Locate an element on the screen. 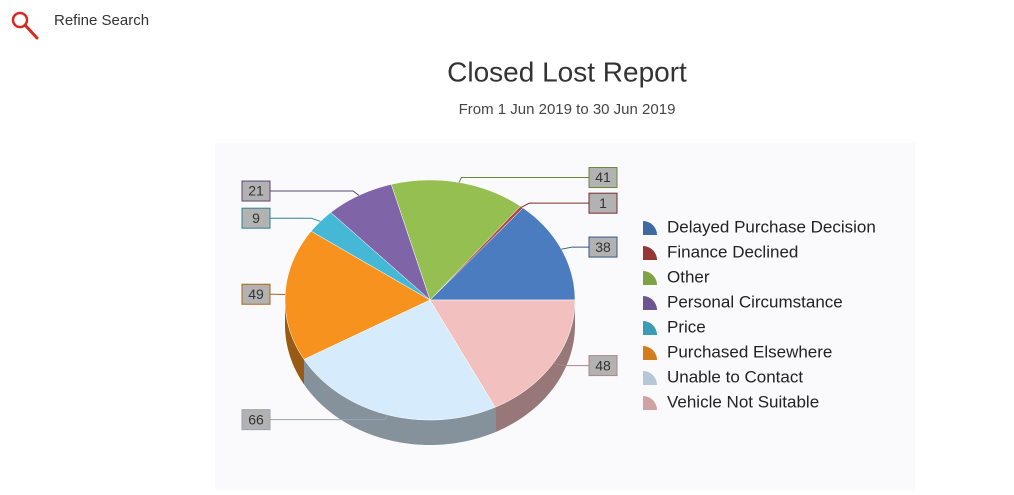 This screenshot has width=1014, height=495. refine-search-label: Refine Search is located at coordinates (101, 20).